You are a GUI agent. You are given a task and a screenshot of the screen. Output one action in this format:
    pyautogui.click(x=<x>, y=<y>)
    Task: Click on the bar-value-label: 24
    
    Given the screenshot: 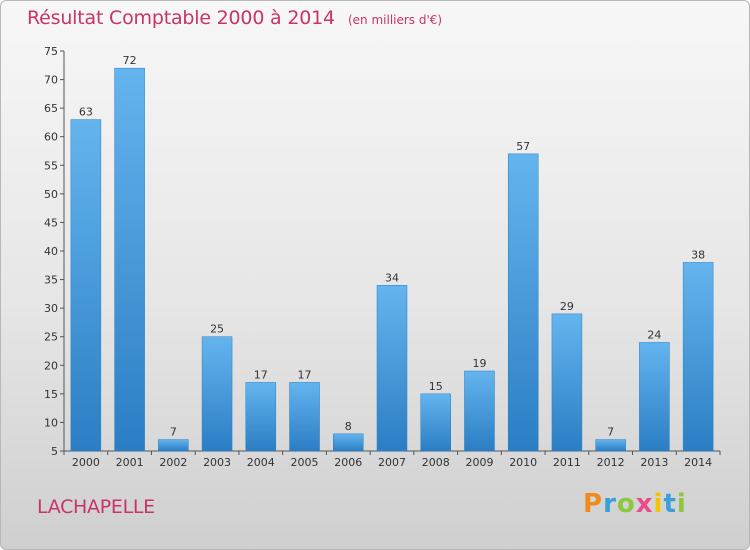 What is the action you would take?
    pyautogui.click(x=654, y=334)
    